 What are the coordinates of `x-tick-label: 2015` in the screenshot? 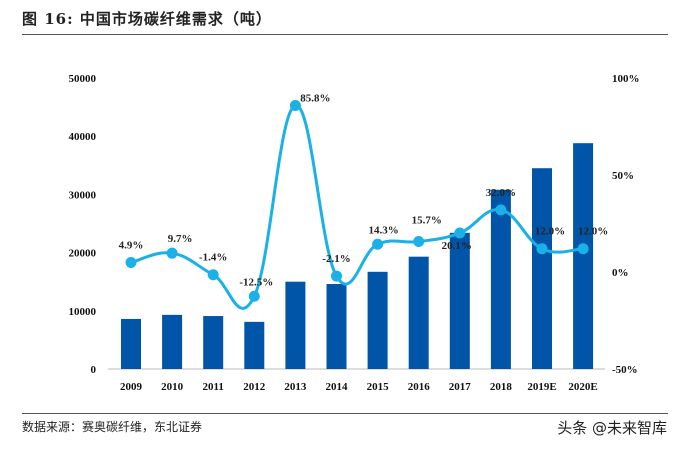 It's located at (378, 387).